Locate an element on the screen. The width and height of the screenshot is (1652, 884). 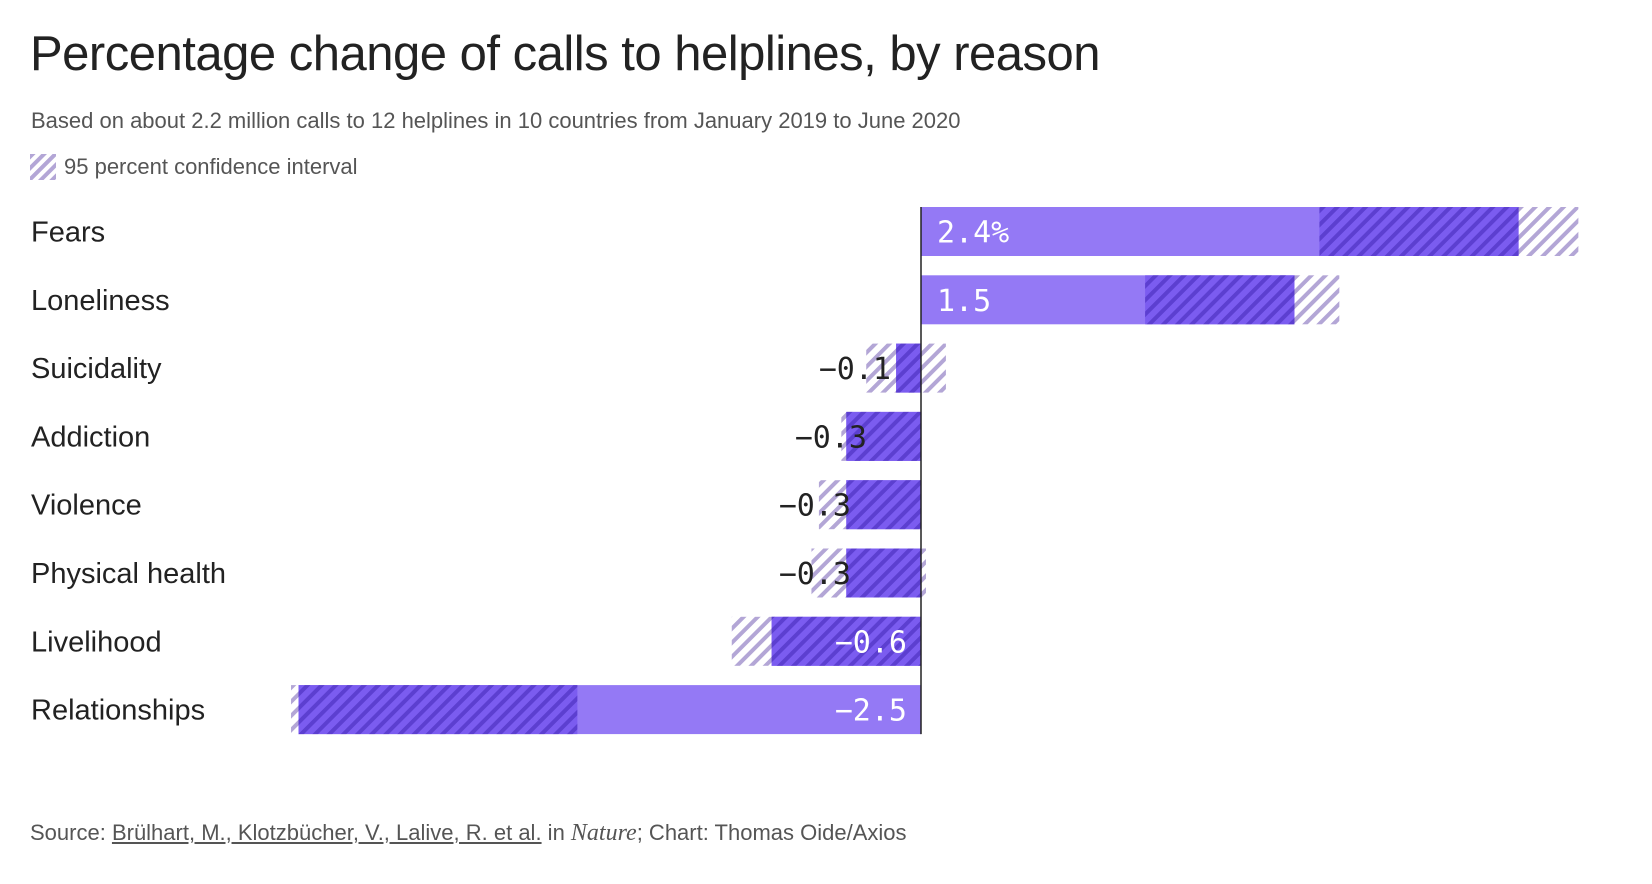
legend: 95 percent confidence interval is located at coordinates (194, 167).